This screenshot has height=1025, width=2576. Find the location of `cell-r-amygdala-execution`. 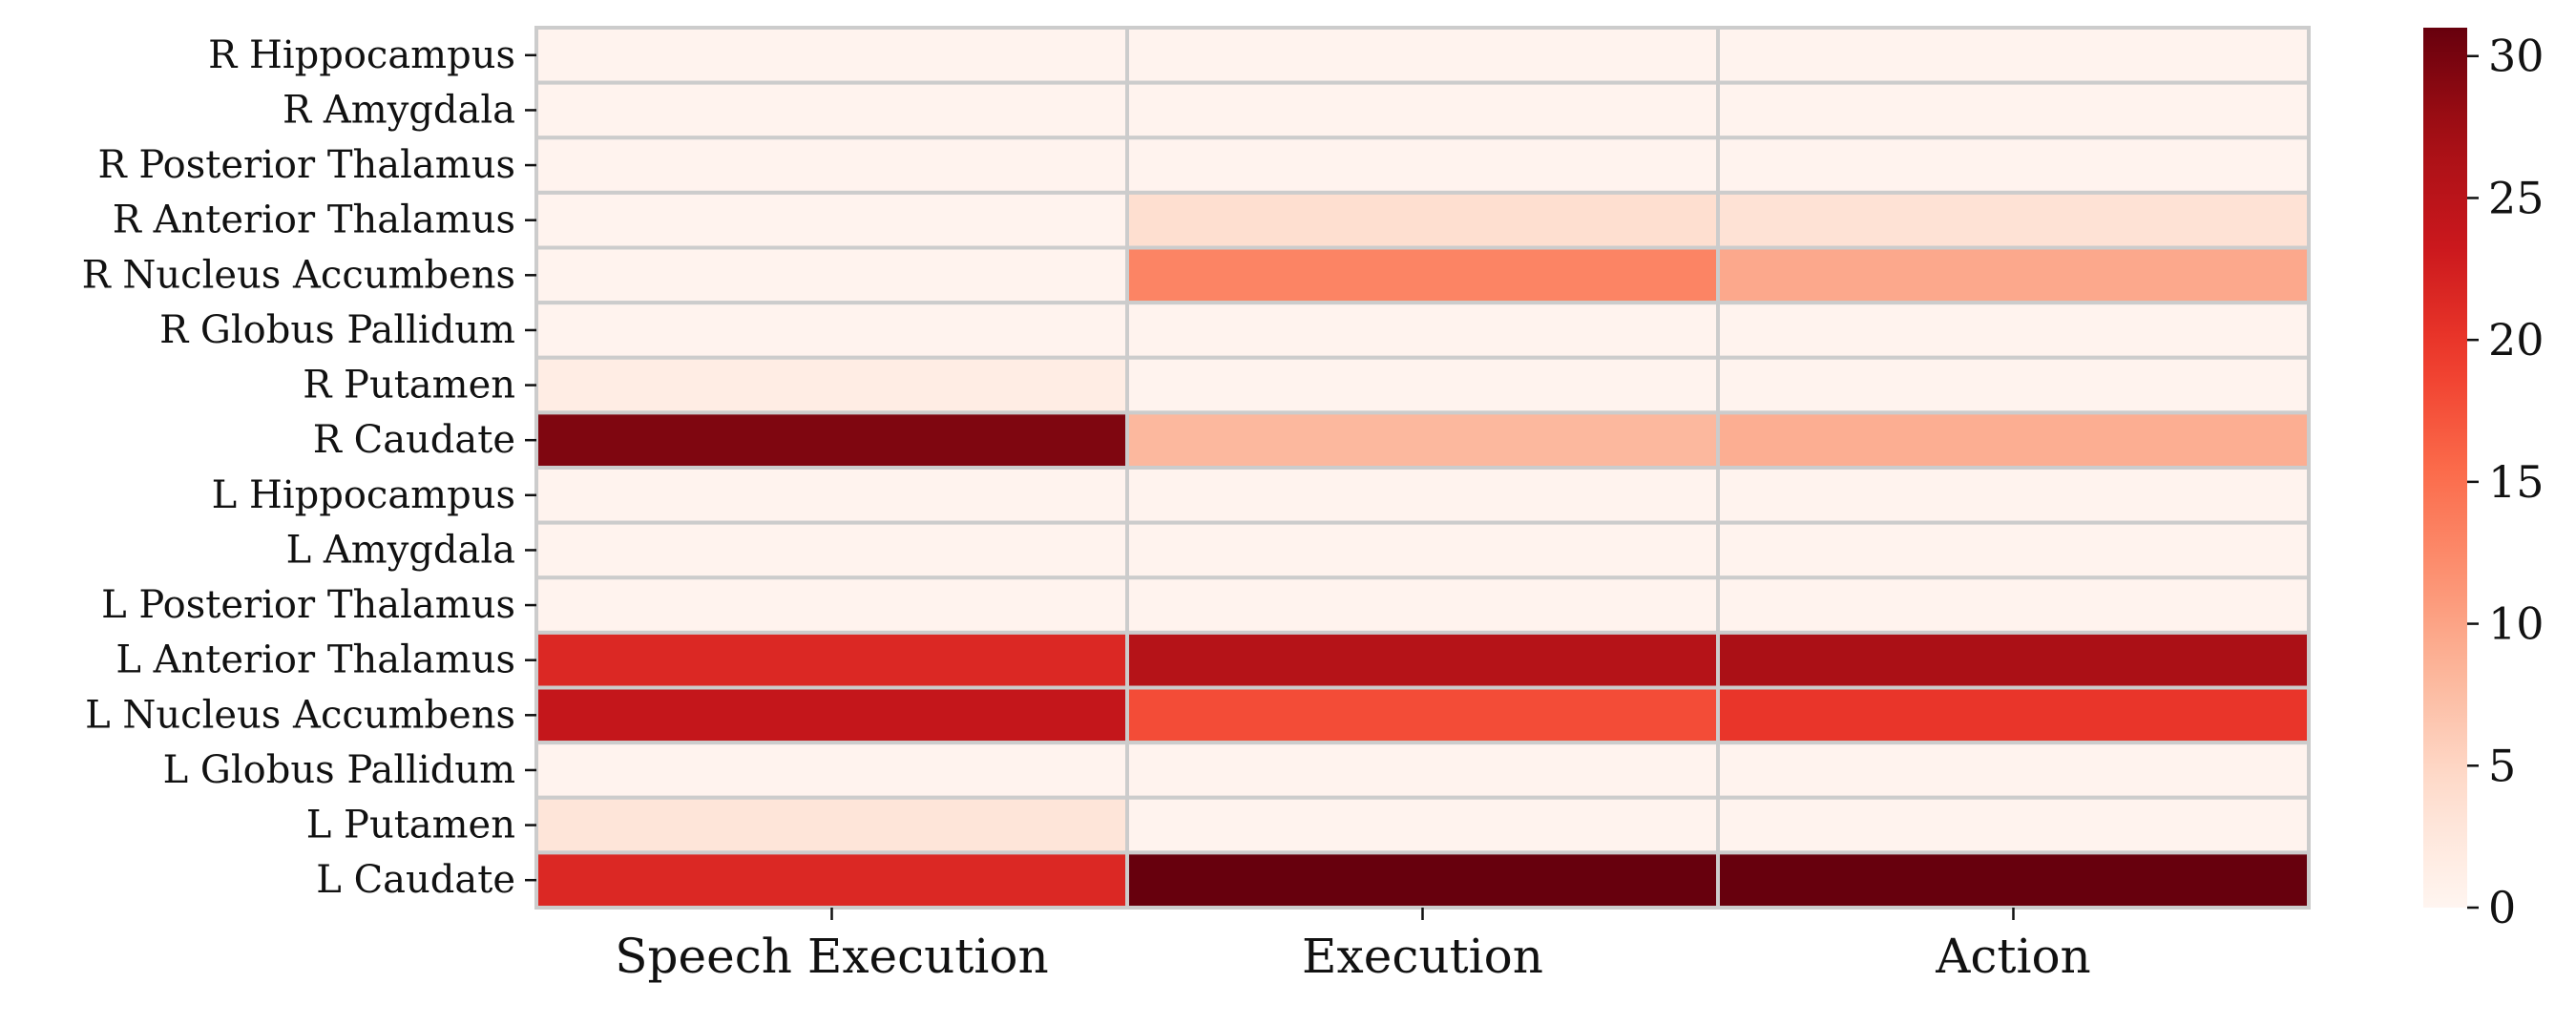

cell-r-amygdala-execution is located at coordinates (1422, 110).